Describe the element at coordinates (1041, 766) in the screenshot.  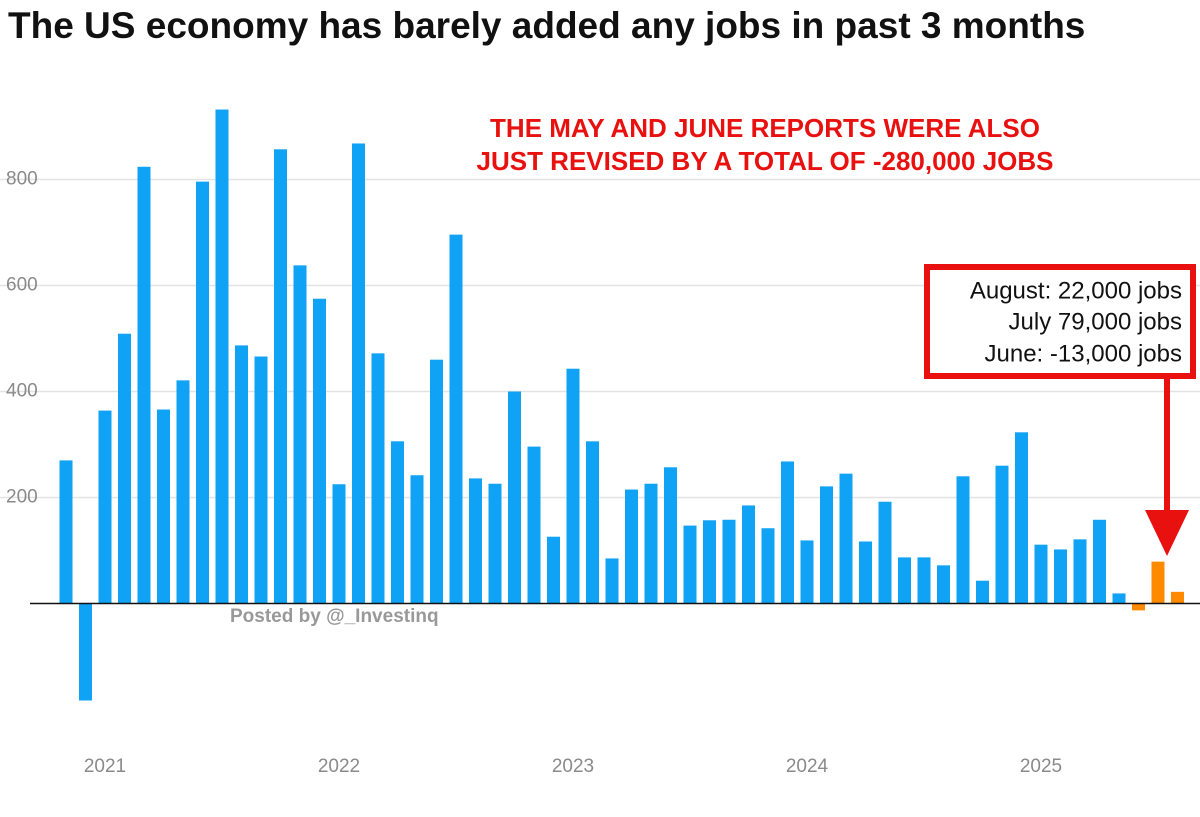
I see `x-tick-label: 2025` at that location.